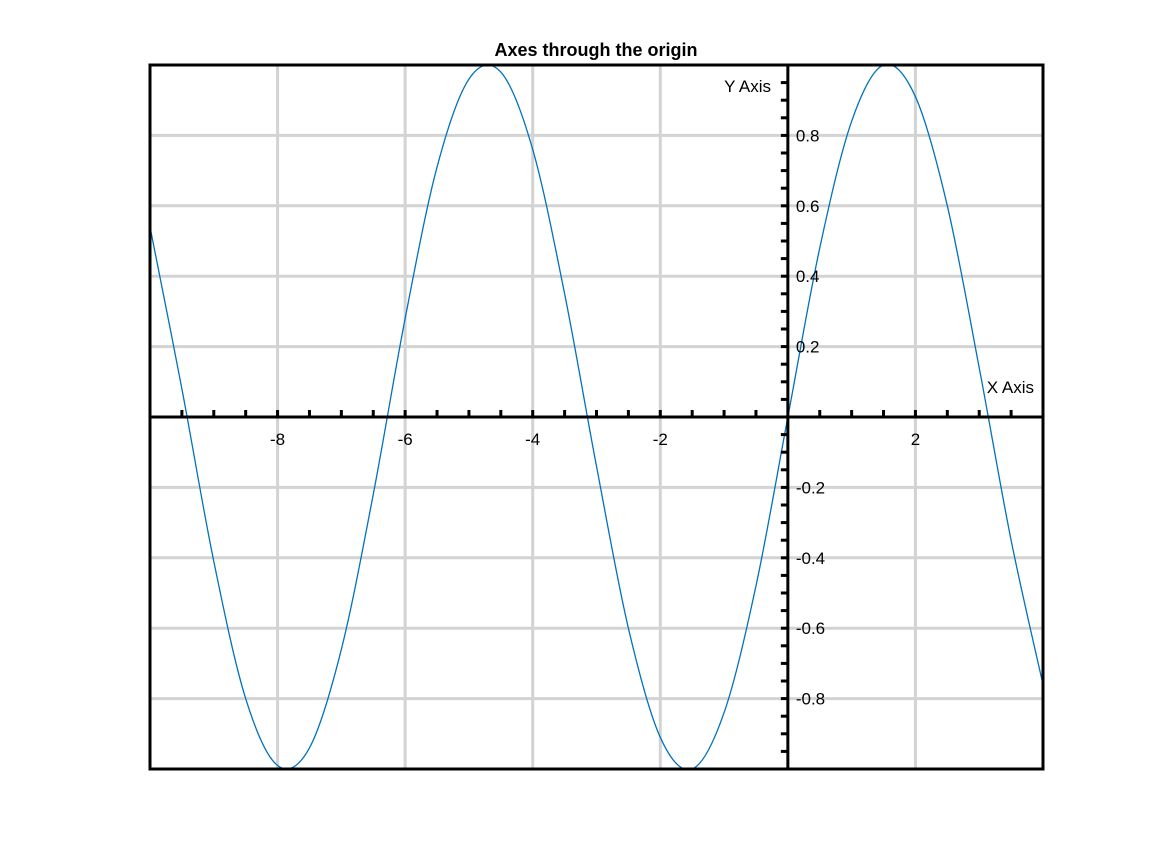  I want to click on y-tick-label: -0.6, so click(810, 628).